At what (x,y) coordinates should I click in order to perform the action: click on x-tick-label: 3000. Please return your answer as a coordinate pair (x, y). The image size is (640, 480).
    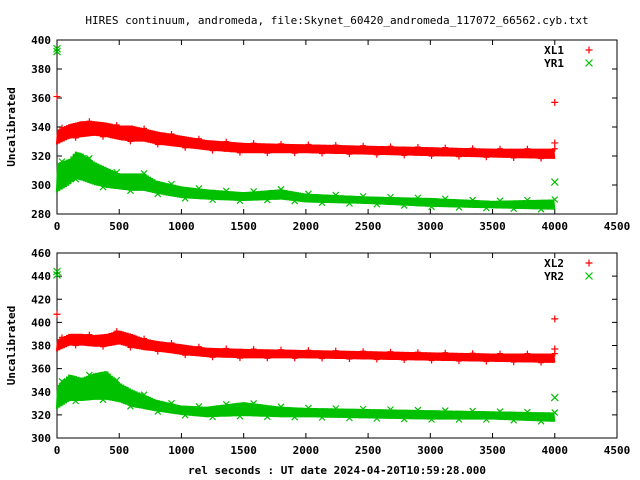
    Looking at the image, I should click on (430, 450).